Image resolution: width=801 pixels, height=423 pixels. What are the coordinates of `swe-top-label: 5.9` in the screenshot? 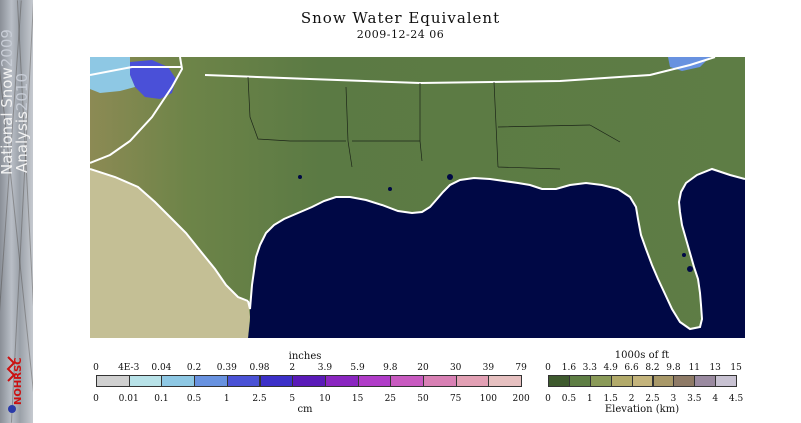 It's located at (357, 368).